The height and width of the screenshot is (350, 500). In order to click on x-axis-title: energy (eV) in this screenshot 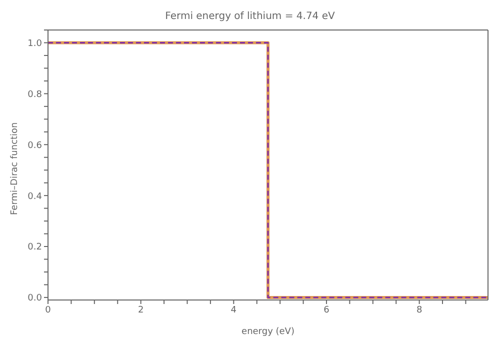, I will do `click(268, 332)`.